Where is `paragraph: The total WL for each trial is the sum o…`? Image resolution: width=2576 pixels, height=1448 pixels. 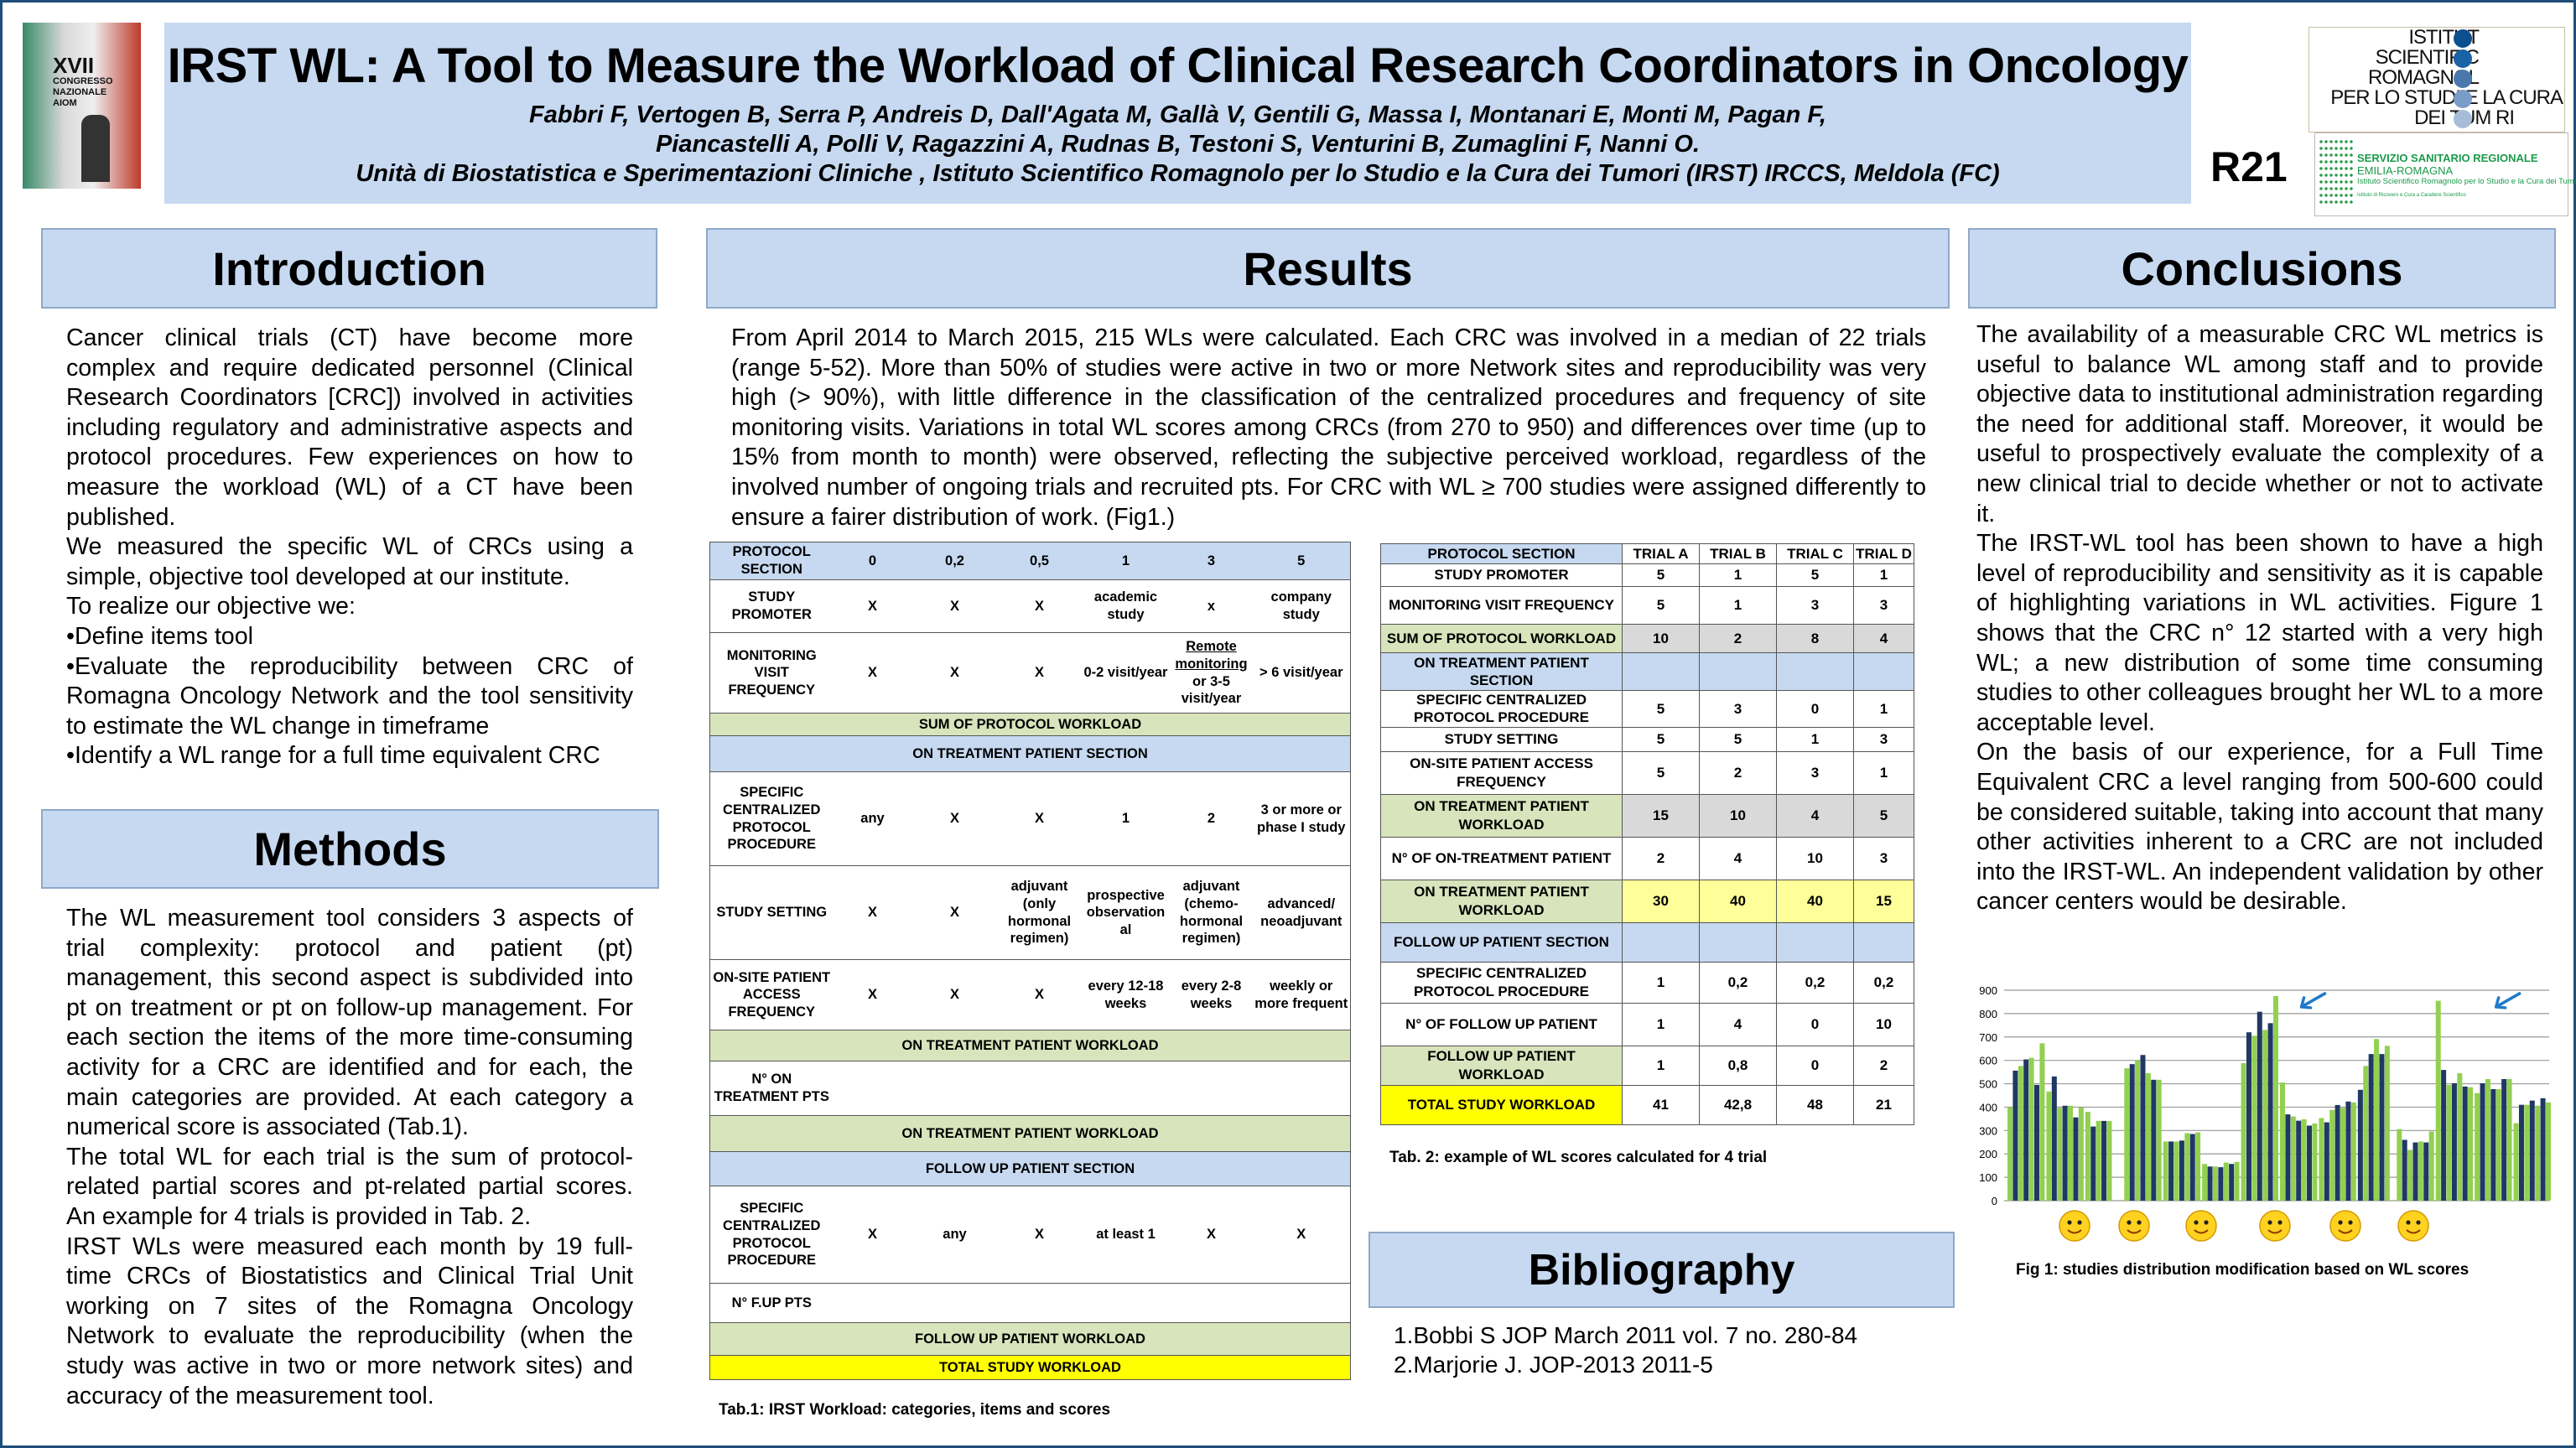 paragraph: The total WL for each trial is the sum o… is located at coordinates (349, 1186).